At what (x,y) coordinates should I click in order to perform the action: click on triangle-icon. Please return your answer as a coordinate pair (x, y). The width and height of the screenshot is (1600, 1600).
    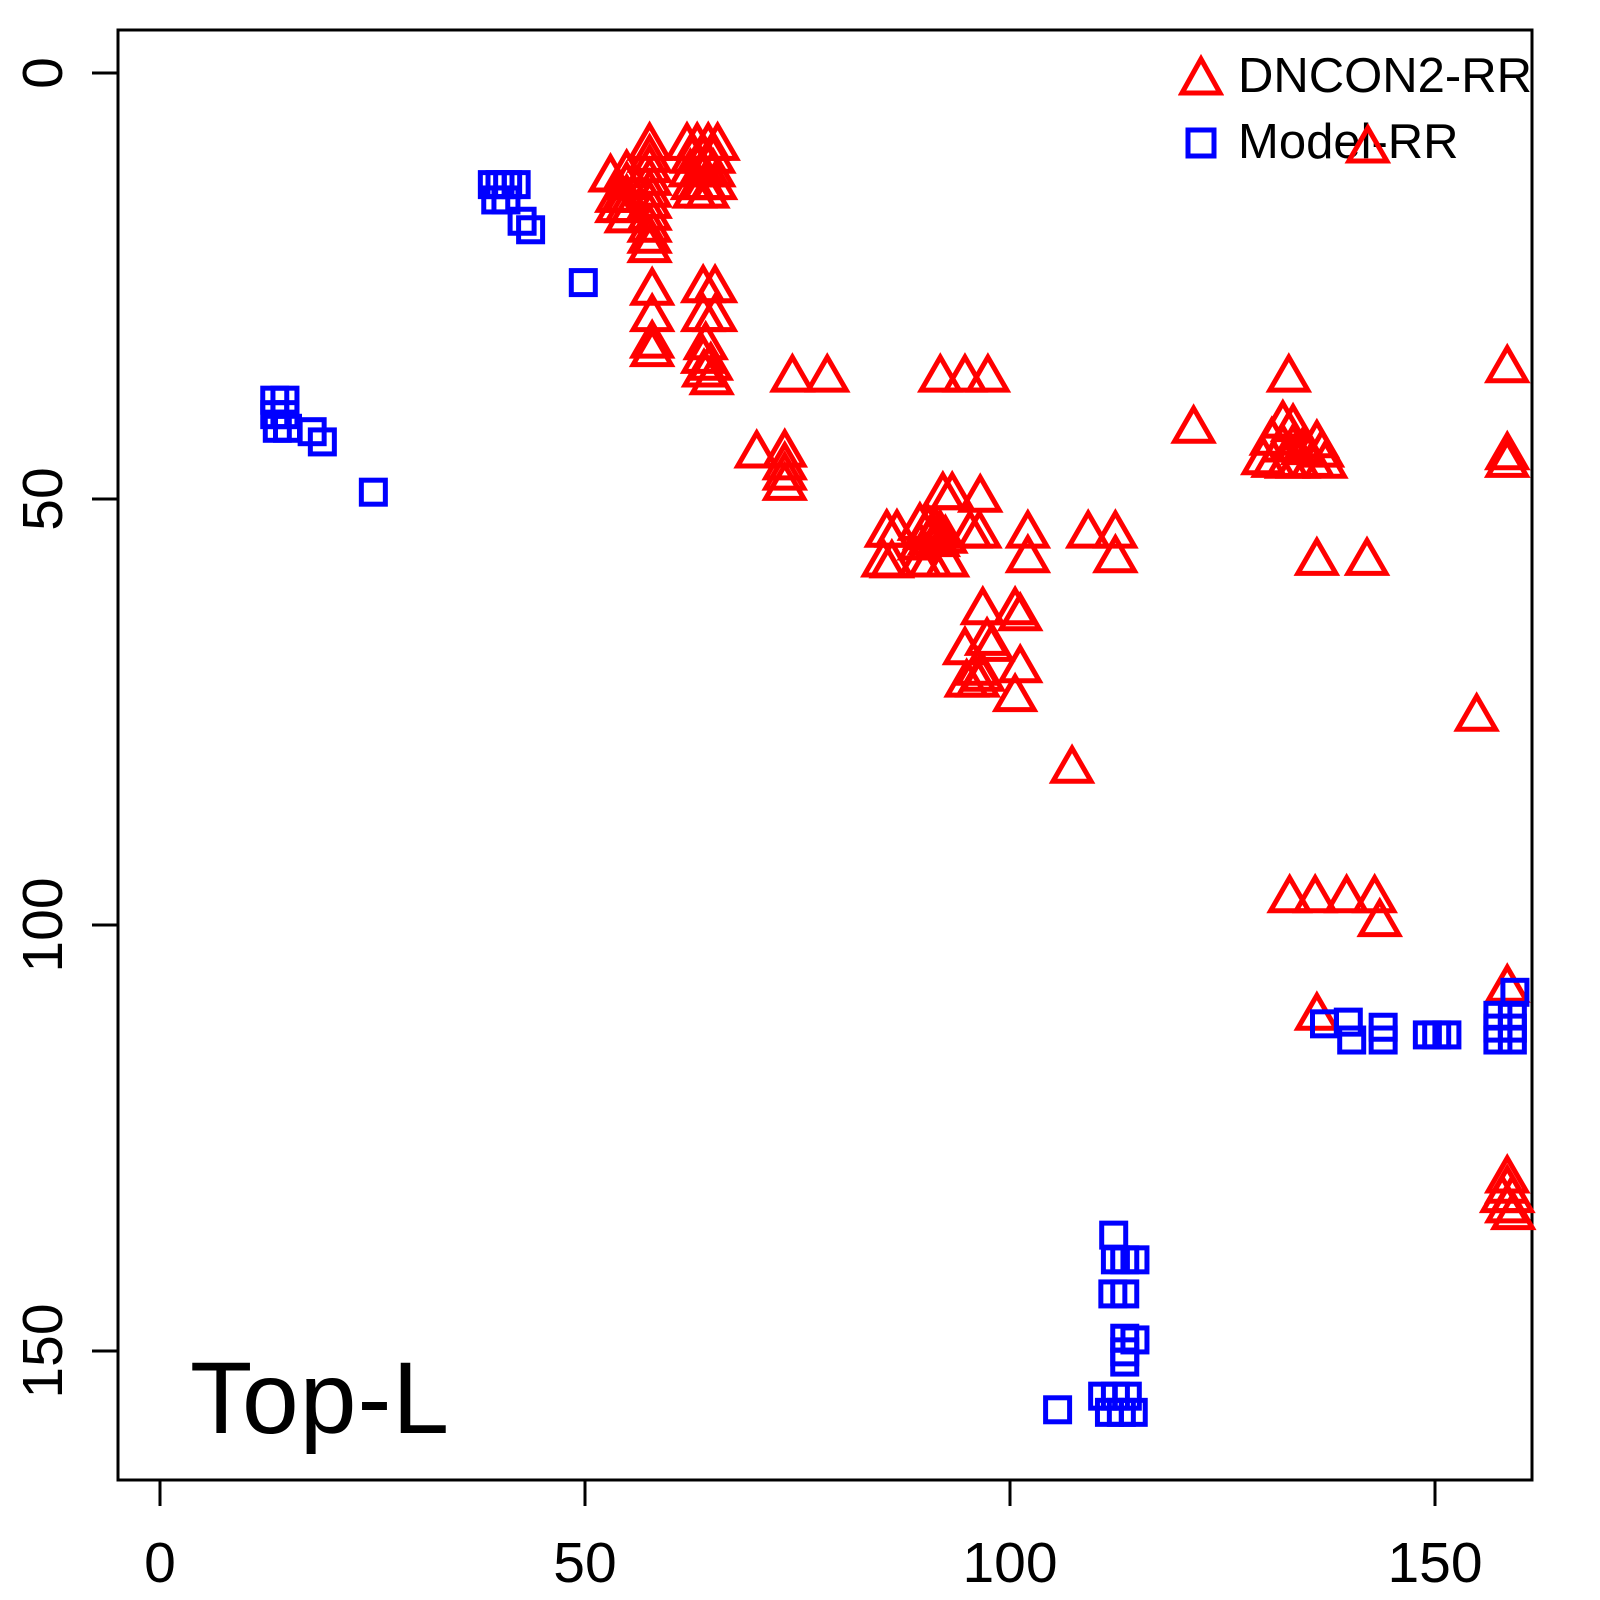
    Looking at the image, I should click on (1201, 74).